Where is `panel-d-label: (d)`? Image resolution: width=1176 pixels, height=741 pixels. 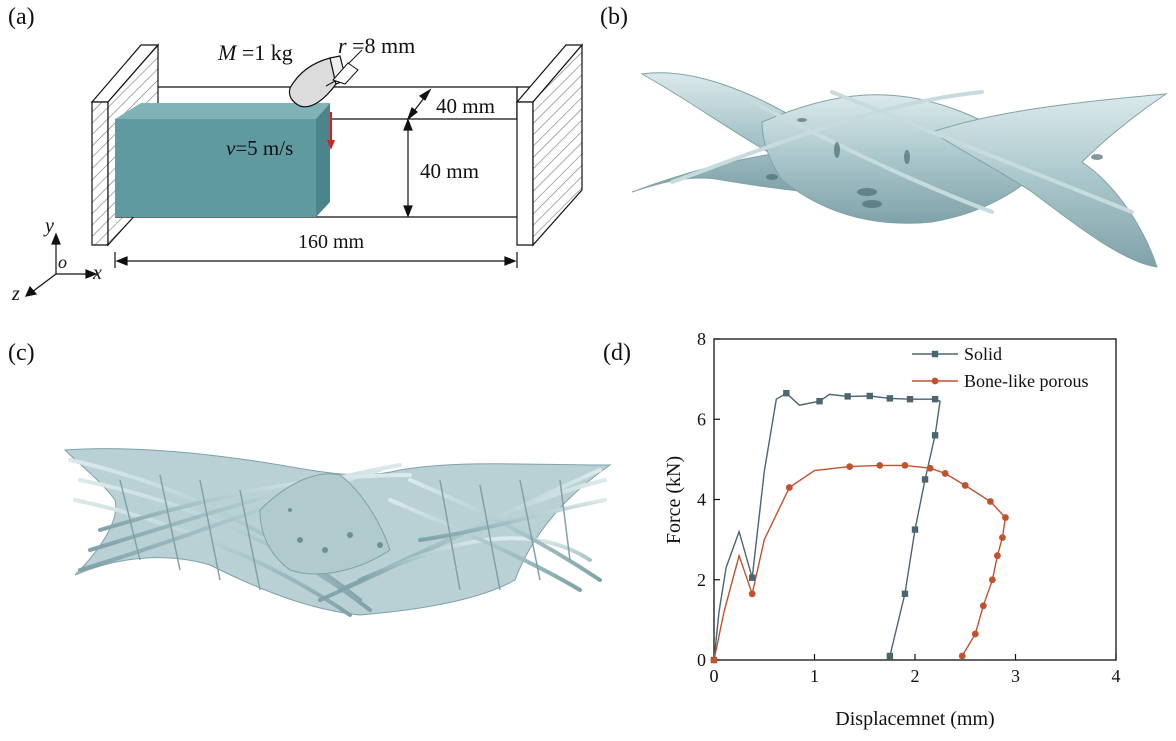
panel-d-label: (d) is located at coordinates (617, 353).